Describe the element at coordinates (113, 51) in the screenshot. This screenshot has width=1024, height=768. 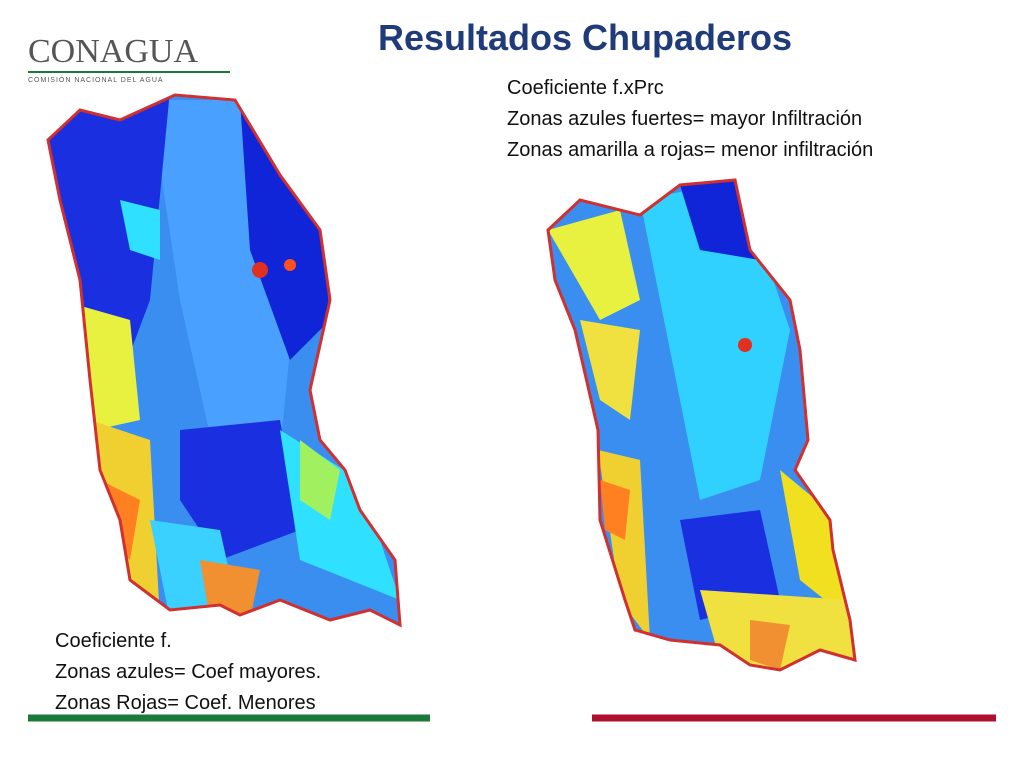
I see `logo: CONAGUA` at that location.